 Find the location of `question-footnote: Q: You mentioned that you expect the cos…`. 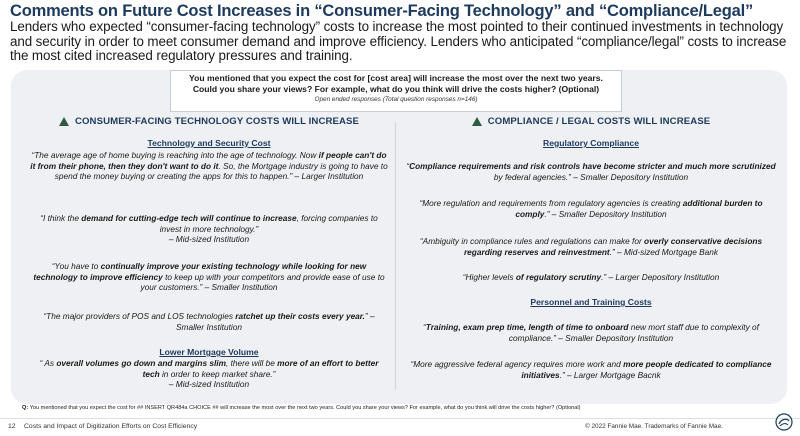

question-footnote: Q: You mentioned that you expect the cos… is located at coordinates (301, 408).